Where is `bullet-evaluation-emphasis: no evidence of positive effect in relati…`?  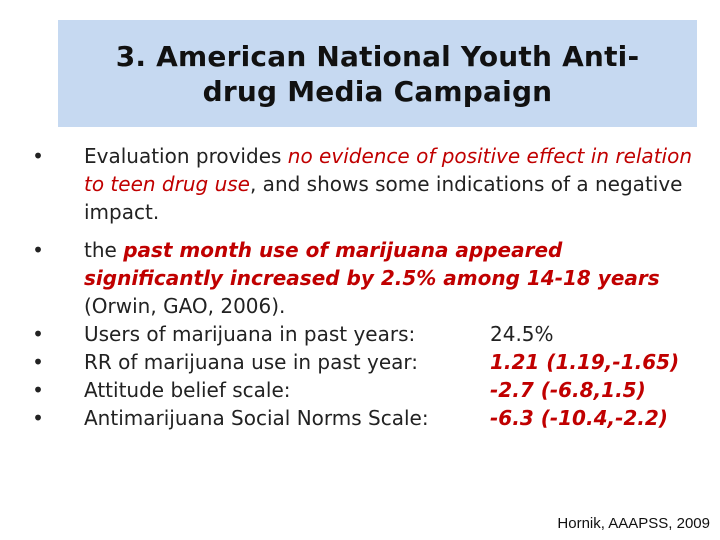 bullet-evaluation-emphasis: no evidence of positive effect in relati… is located at coordinates (388, 170).